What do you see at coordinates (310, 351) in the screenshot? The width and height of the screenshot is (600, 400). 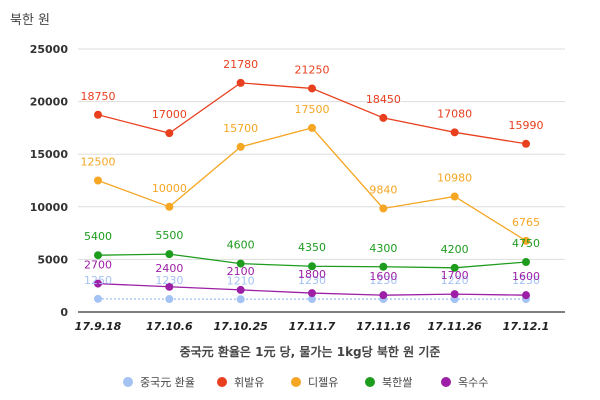 I see `x-axis-label: 중국元 환율은 1元 당, 물가는 1kg당 북한 원 기준` at bounding box center [310, 351].